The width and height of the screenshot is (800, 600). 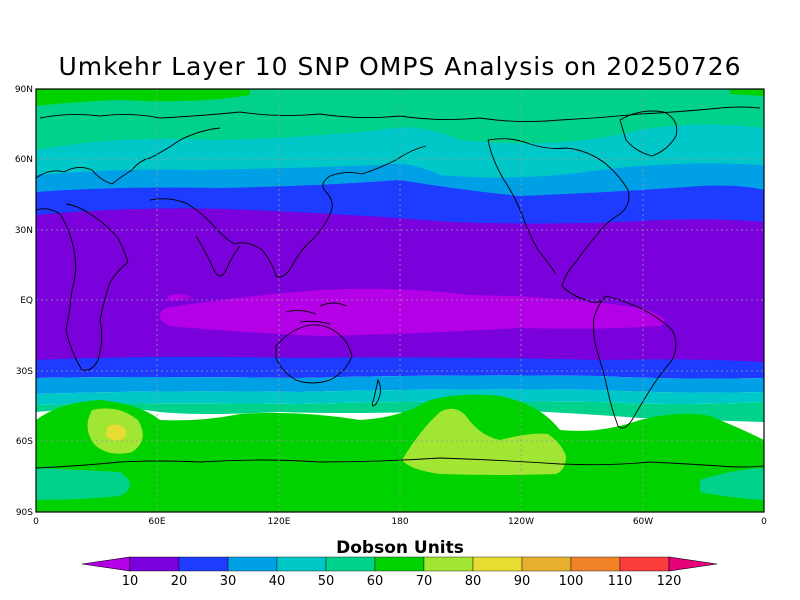 I want to click on coastline-australia, so click(x=314, y=354).